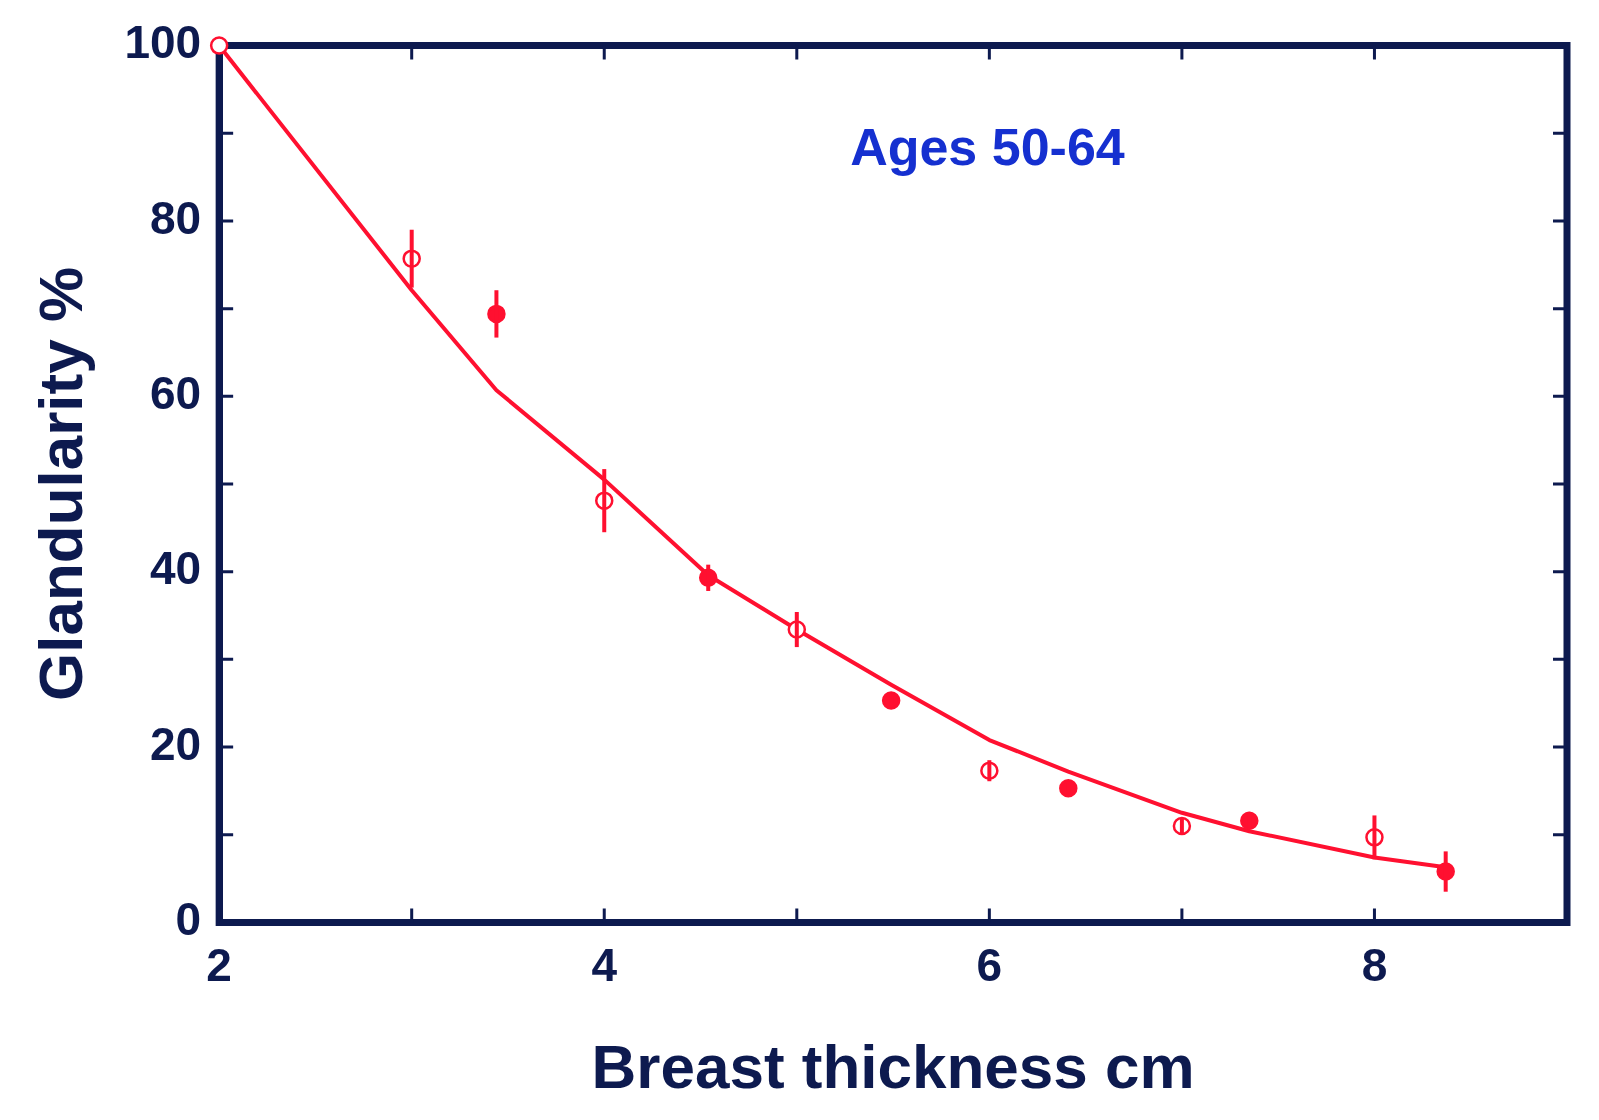 Image resolution: width=1599 pixels, height=1120 pixels. I want to click on y-tick-label: 20, so click(175, 743).